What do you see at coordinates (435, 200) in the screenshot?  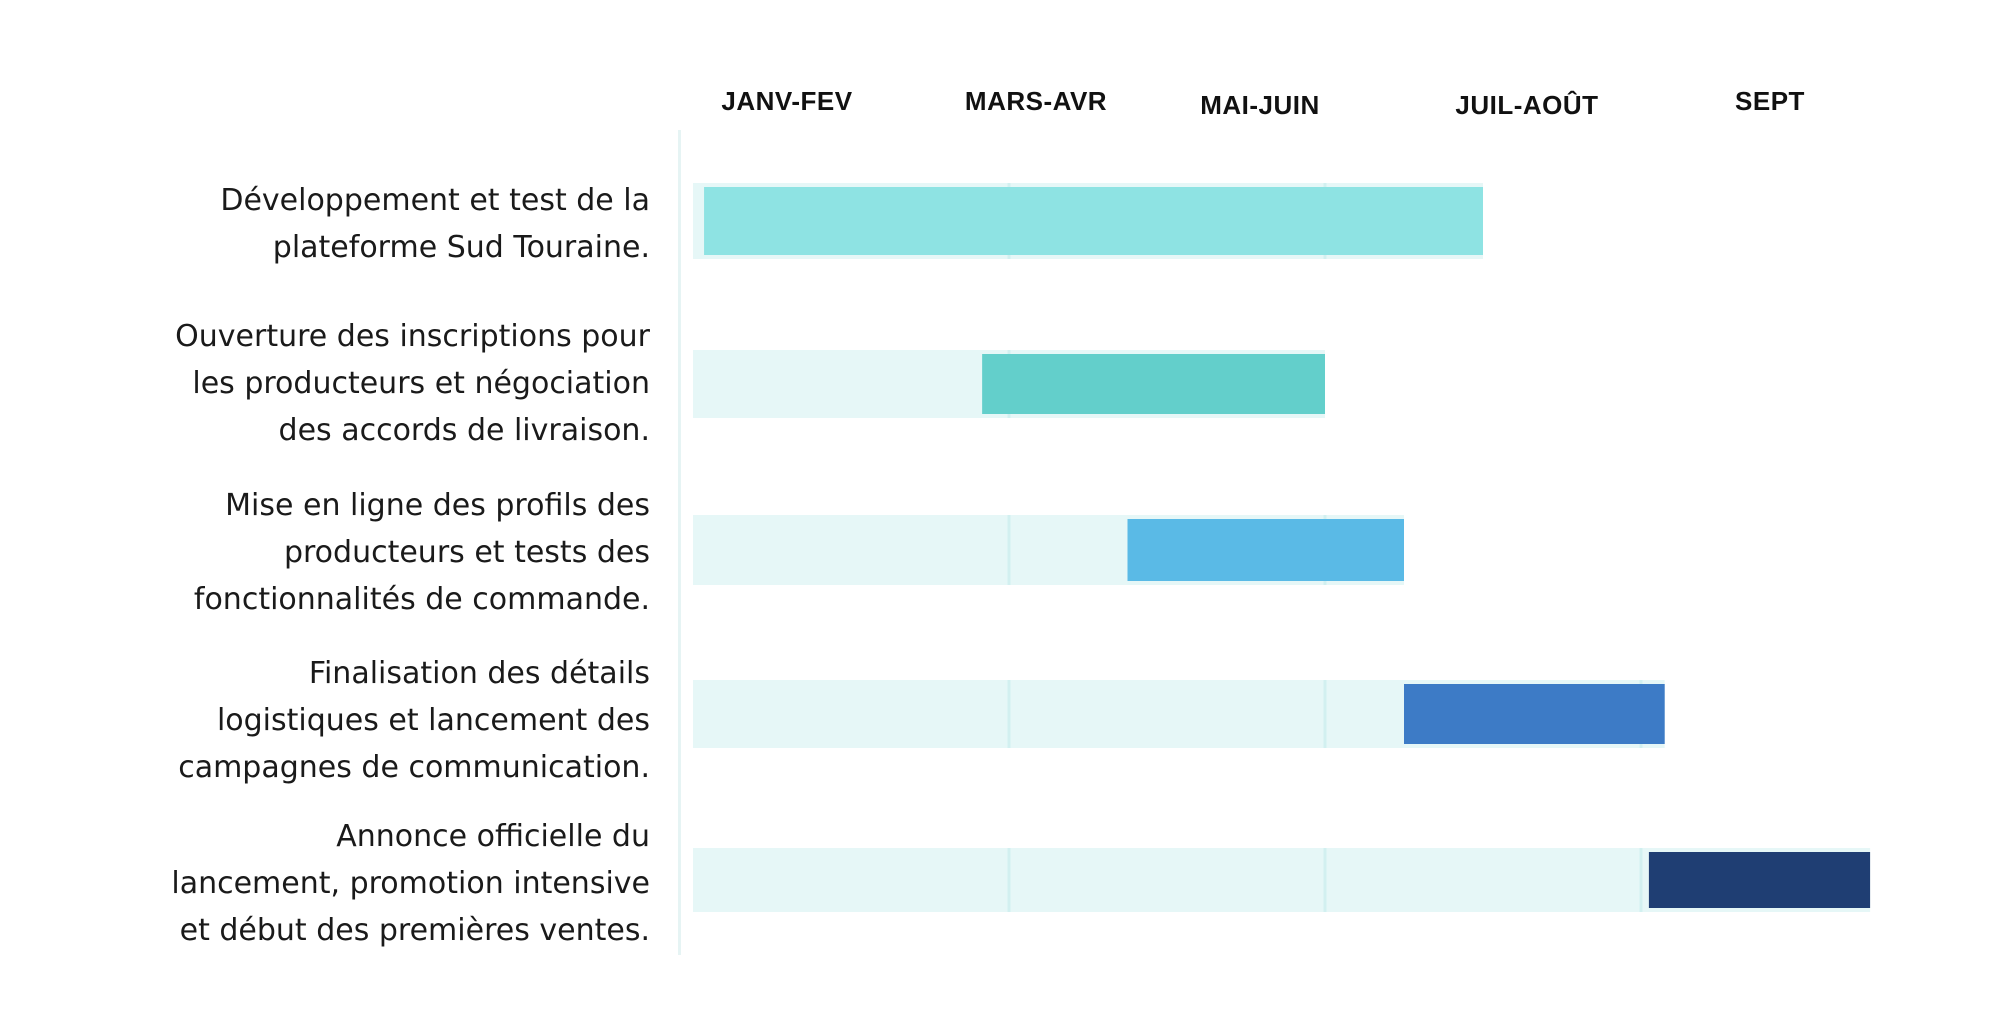 I see `task-label-line: Développement et test de la` at bounding box center [435, 200].